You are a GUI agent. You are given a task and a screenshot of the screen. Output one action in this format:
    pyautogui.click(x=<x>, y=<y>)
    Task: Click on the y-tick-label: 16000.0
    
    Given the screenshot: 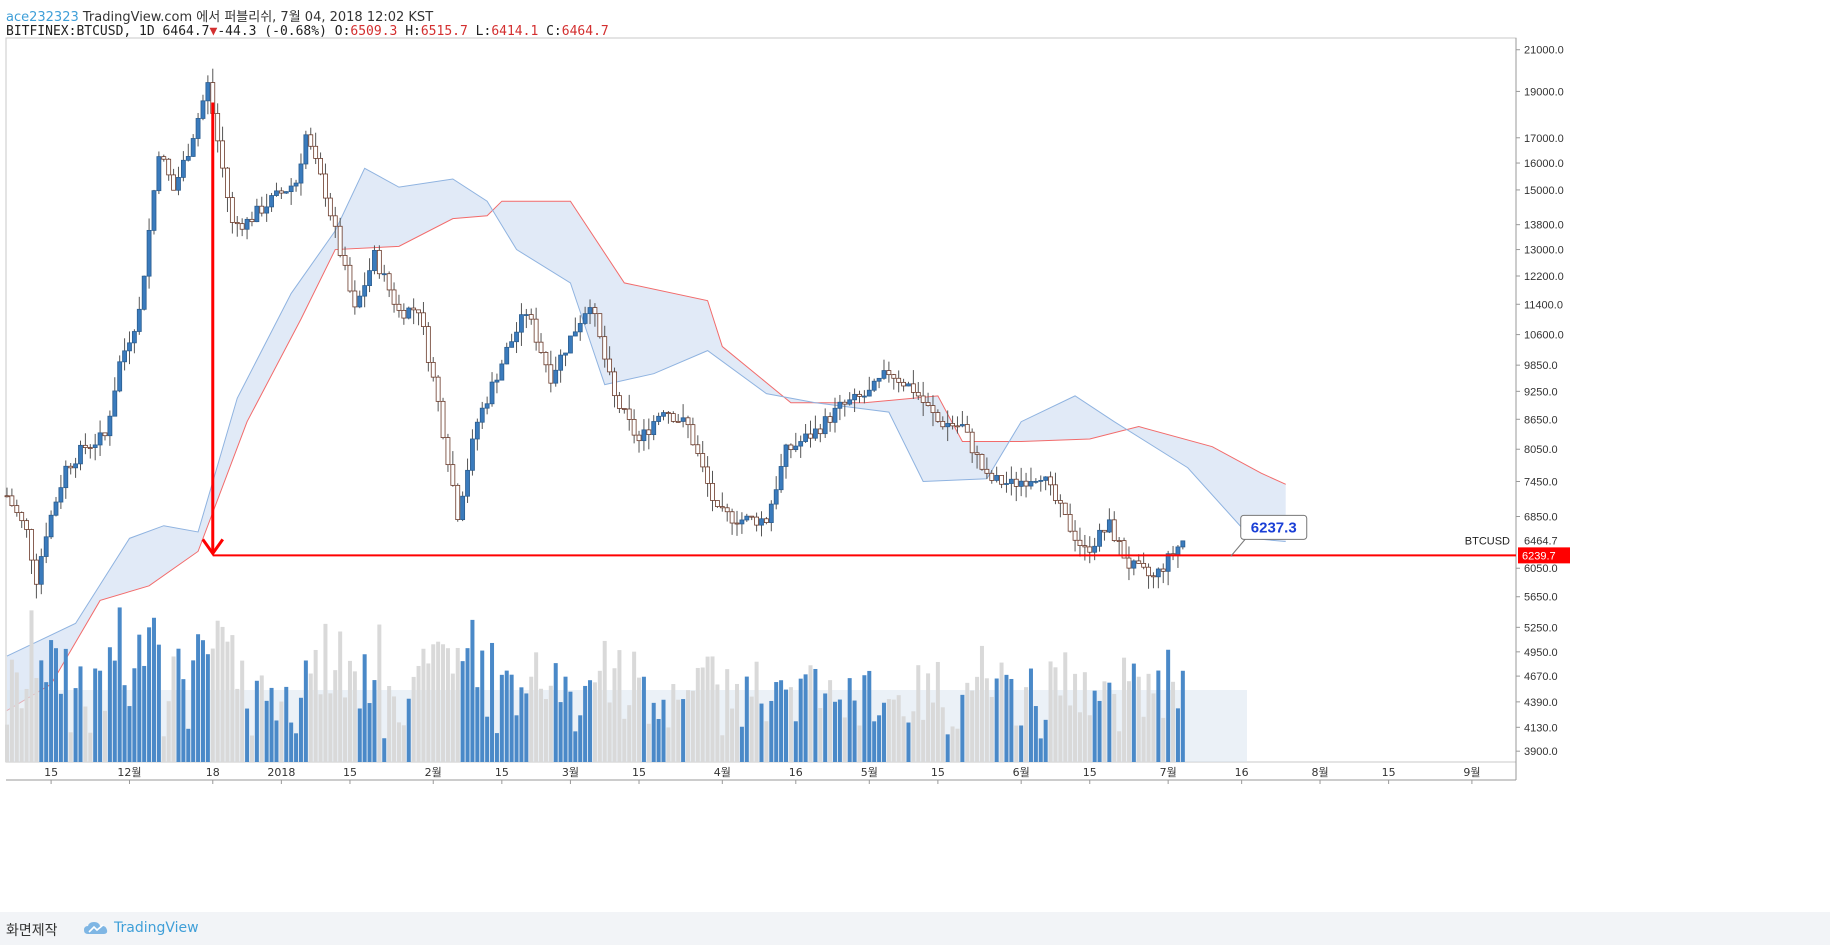 What is the action you would take?
    pyautogui.click(x=1544, y=164)
    